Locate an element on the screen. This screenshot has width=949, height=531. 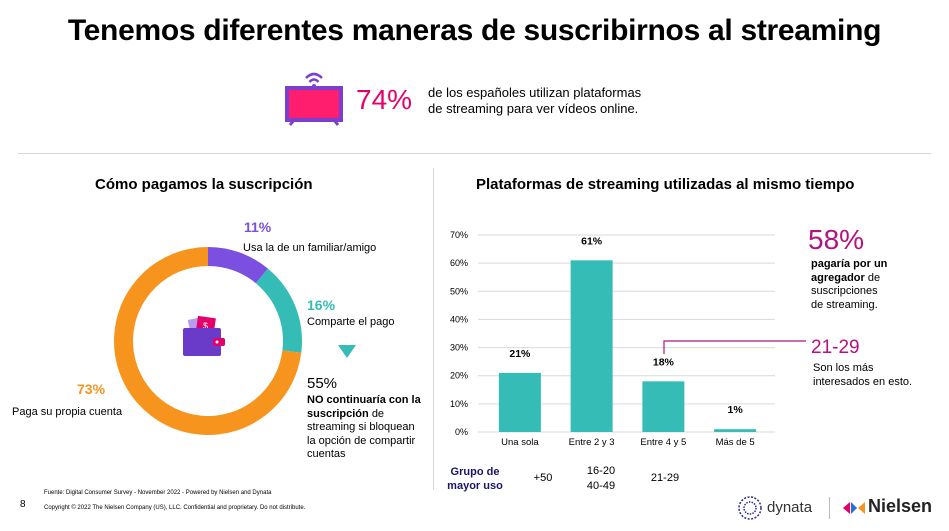
horizontal-divider is located at coordinates (474, 153).